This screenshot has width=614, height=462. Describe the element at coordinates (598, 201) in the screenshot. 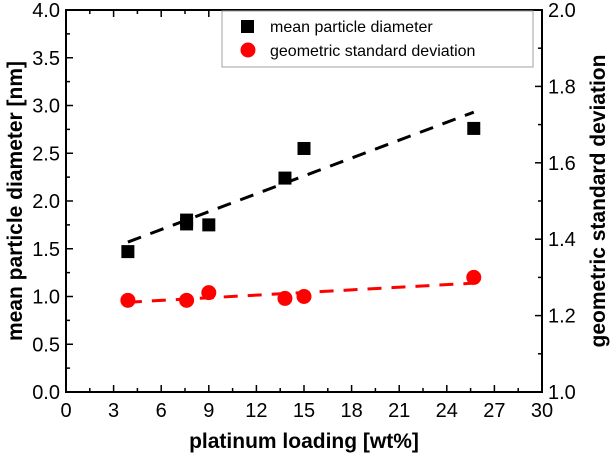

I see `y2-axis-title: geometric standard deviation` at that location.